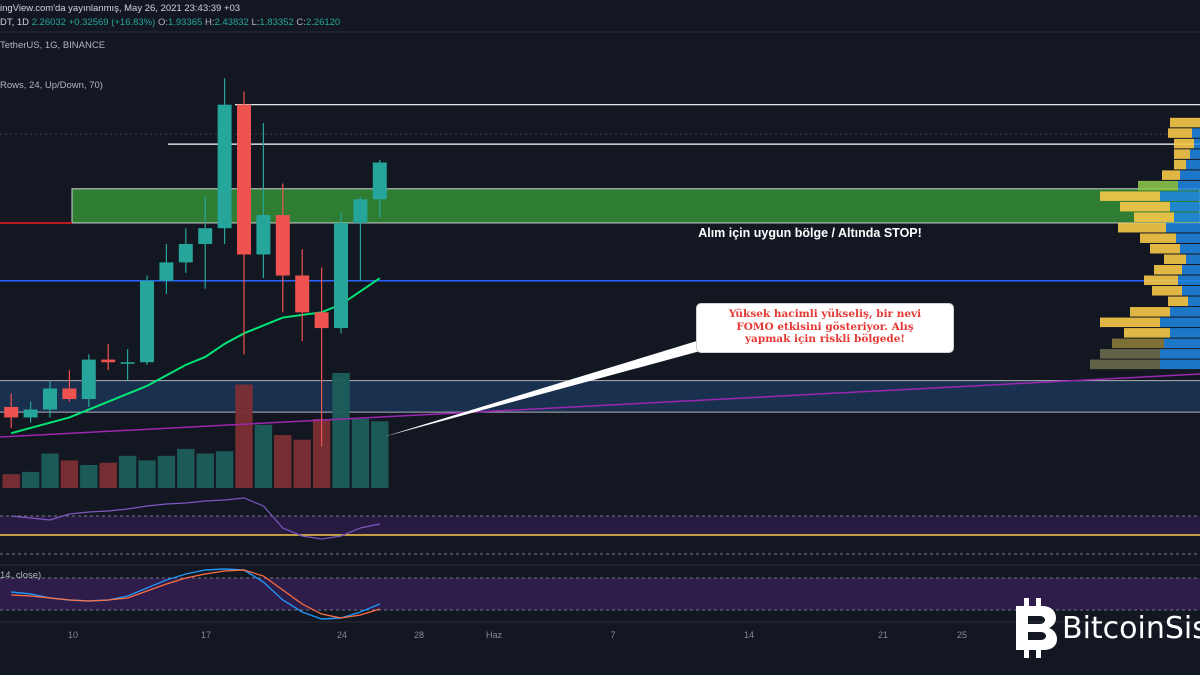  What do you see at coordinates (962, 635) in the screenshot?
I see `x-tick-label: 25` at bounding box center [962, 635].